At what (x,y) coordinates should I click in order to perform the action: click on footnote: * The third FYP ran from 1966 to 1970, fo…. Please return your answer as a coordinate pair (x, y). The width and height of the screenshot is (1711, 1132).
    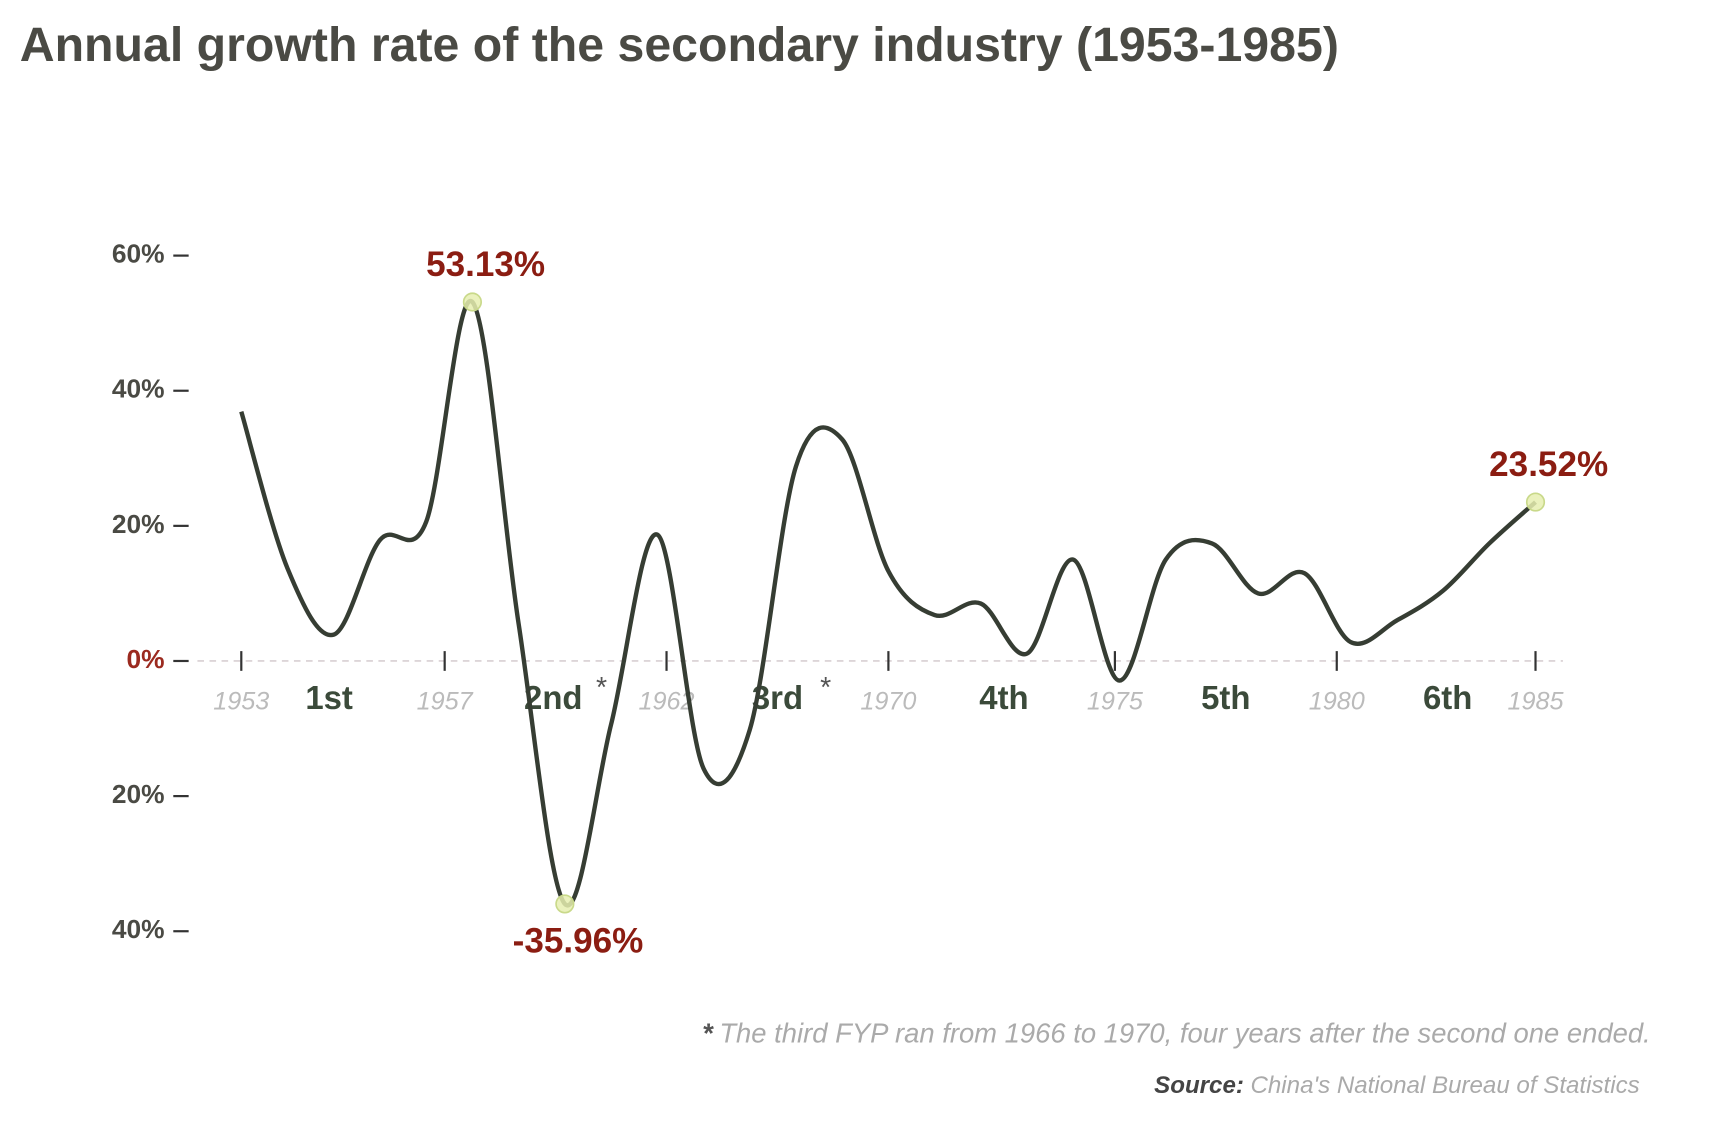
    Looking at the image, I should click on (1176, 1033).